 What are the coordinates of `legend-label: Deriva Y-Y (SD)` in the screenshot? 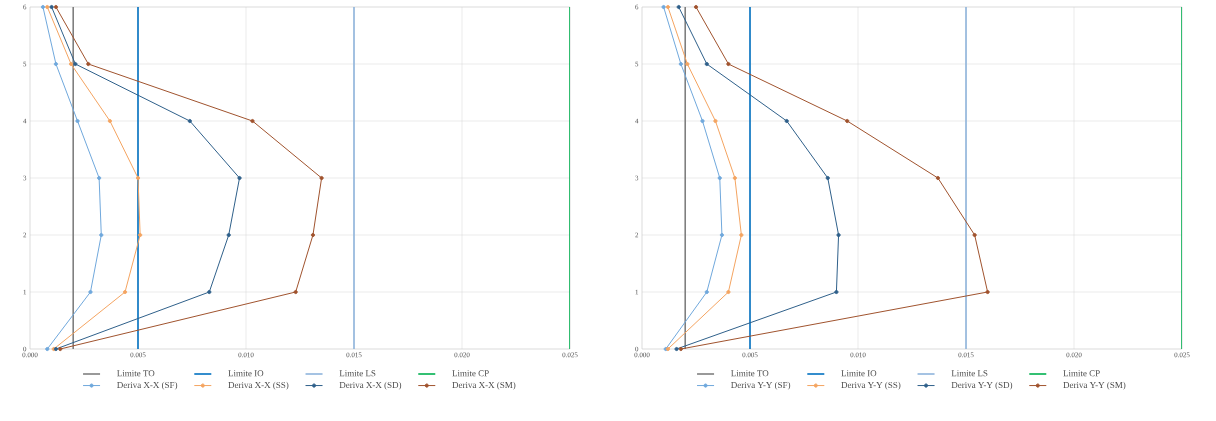 It's located at (982, 385).